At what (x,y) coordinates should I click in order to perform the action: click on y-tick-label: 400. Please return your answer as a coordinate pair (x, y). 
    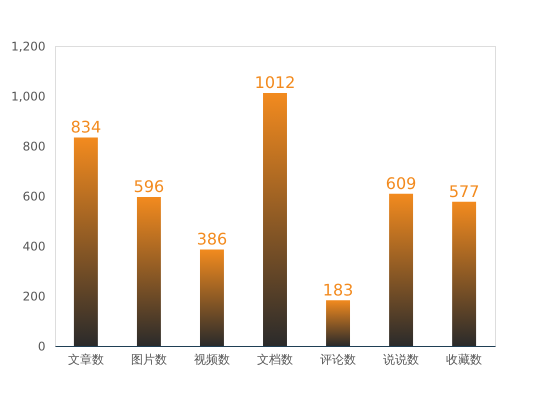
    Looking at the image, I should click on (34, 247).